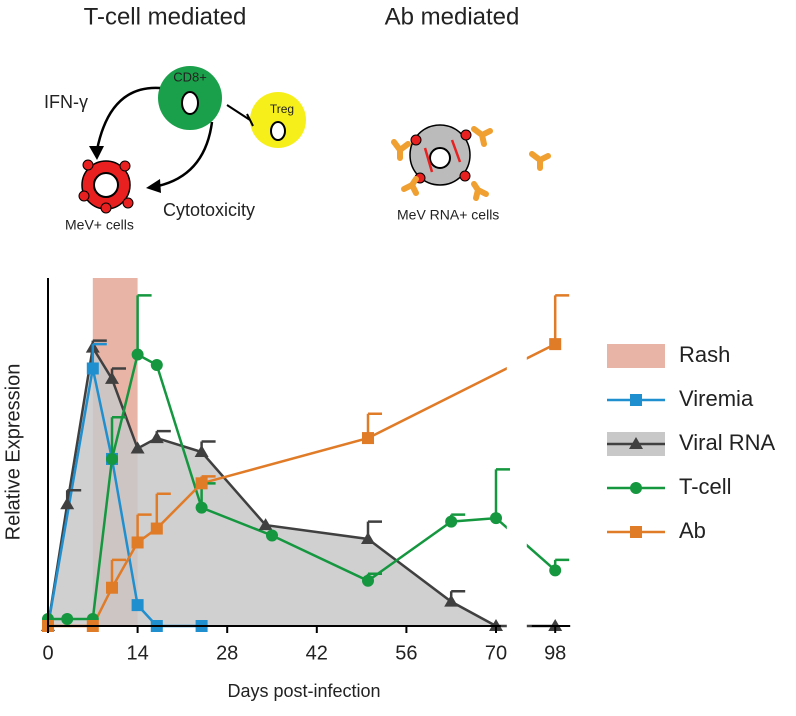  What do you see at coordinates (13, 452) in the screenshot?
I see `y-axis-label: Relative Expression` at bounding box center [13, 452].